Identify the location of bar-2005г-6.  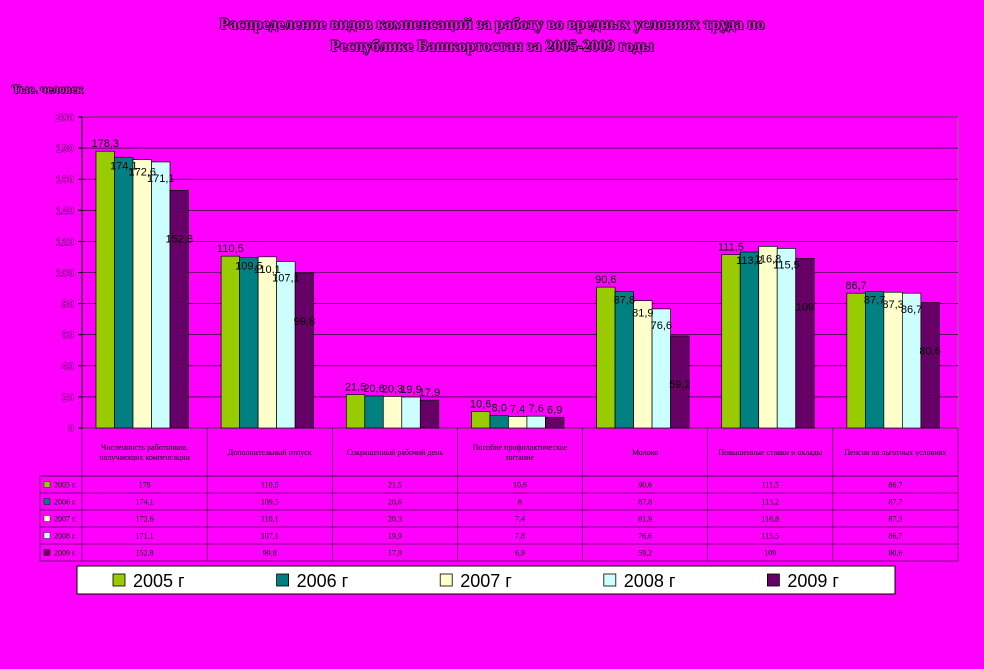
(856, 360).